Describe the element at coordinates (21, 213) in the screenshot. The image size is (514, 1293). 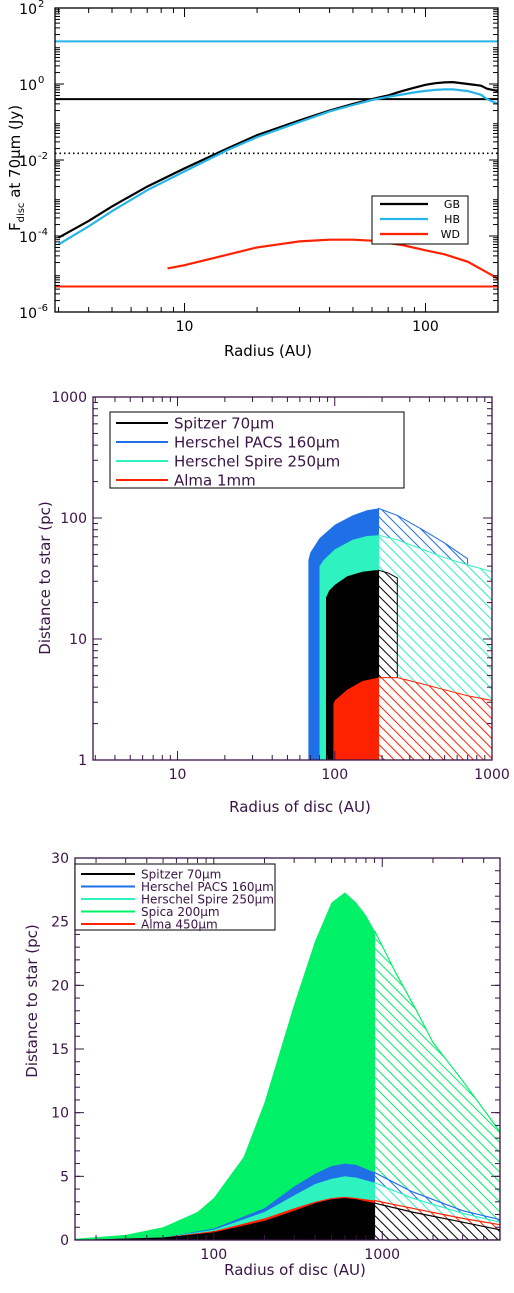
I see `y-axis-label-subscript: disc` at that location.